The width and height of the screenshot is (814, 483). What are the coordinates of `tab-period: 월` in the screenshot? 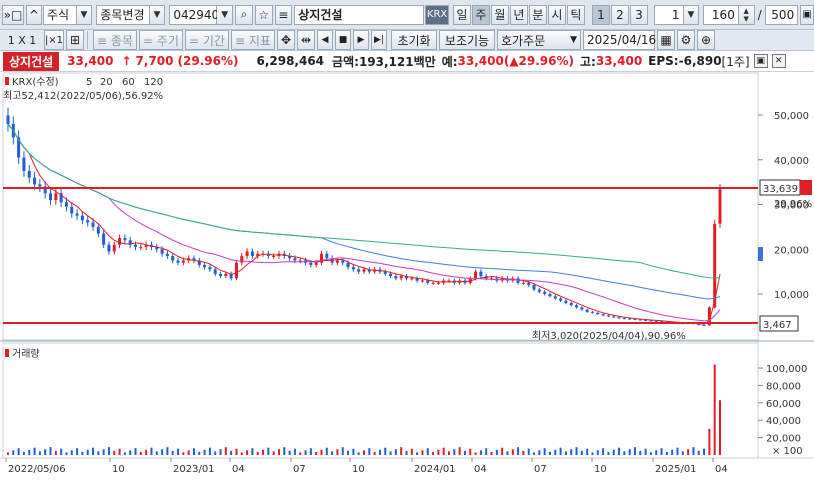 It's located at (499, 14).